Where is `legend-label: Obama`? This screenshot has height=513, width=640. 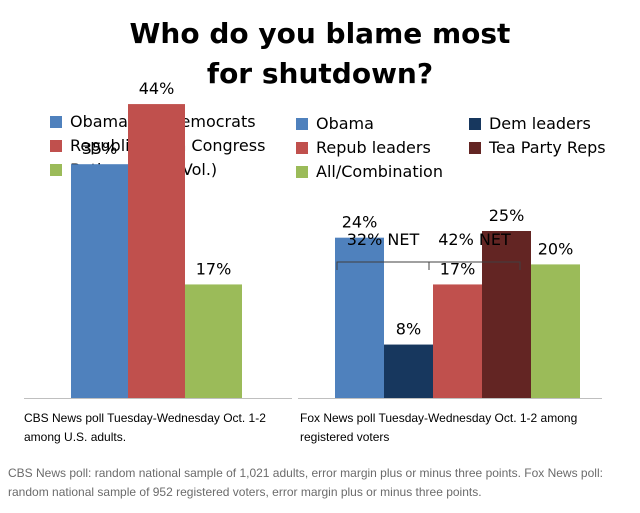 legend-label: Obama is located at coordinates (345, 123).